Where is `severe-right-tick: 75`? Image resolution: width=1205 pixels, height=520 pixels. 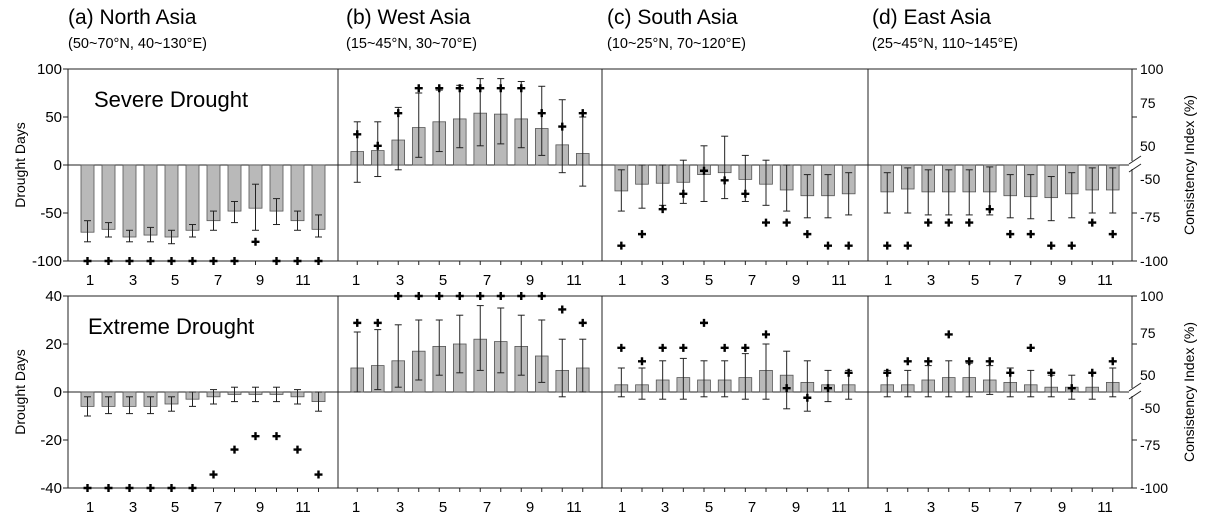 severe-right-tick: 75 is located at coordinates (1148, 103).